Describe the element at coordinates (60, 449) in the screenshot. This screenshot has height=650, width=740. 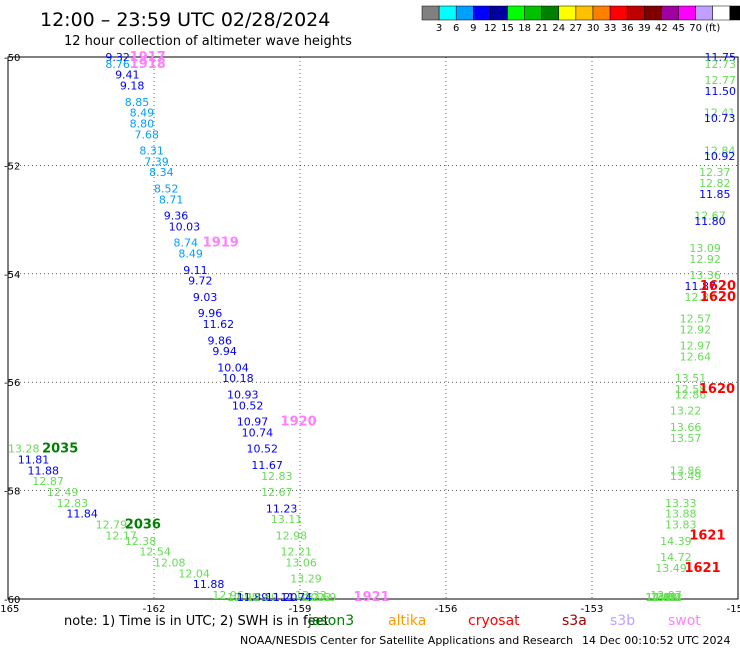
I see `pass-time-annotation: 2035` at that location.